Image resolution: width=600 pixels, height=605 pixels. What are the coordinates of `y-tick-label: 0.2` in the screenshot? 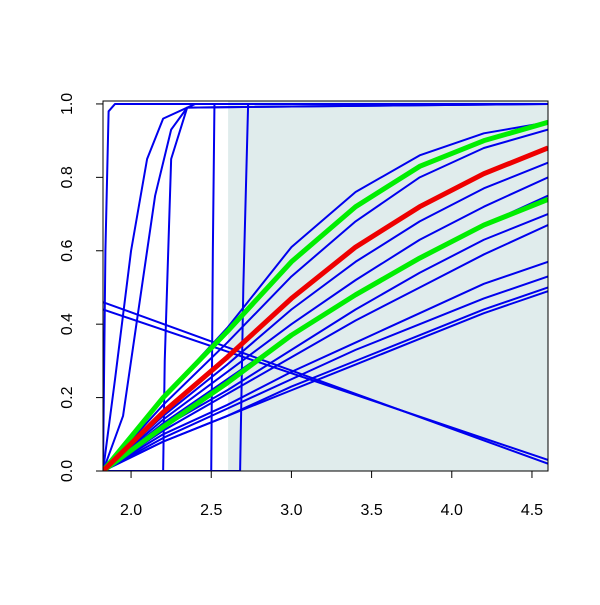 It's located at (67, 397).